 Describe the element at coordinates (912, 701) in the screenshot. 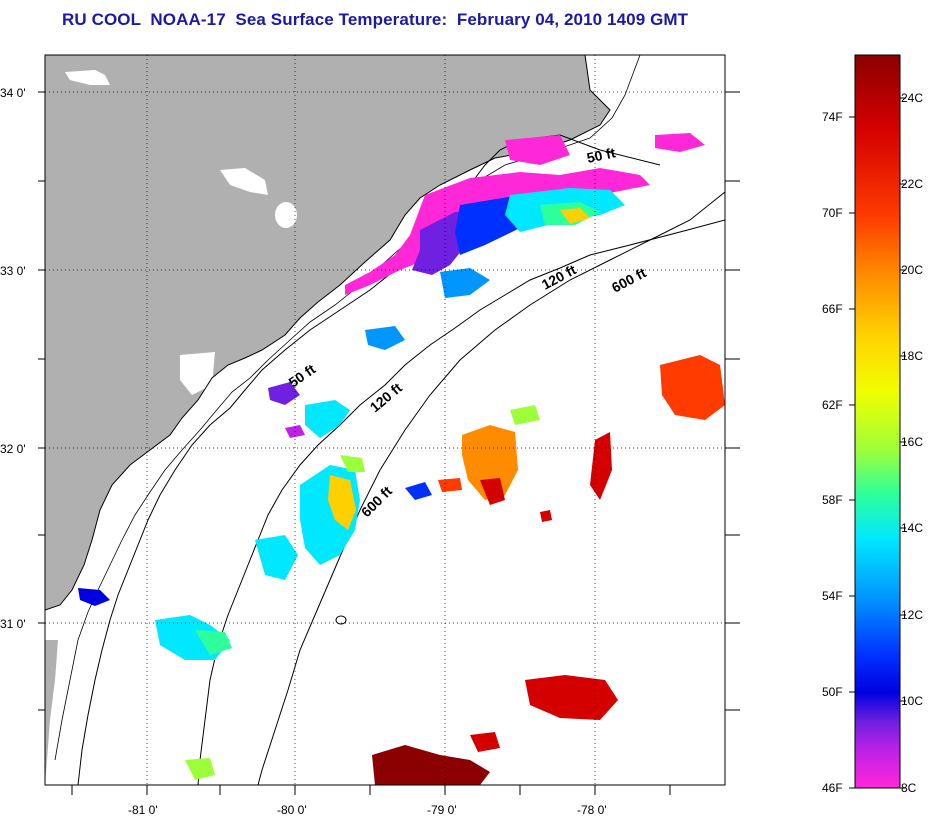

I see `colorbar-c-label: 10C` at that location.